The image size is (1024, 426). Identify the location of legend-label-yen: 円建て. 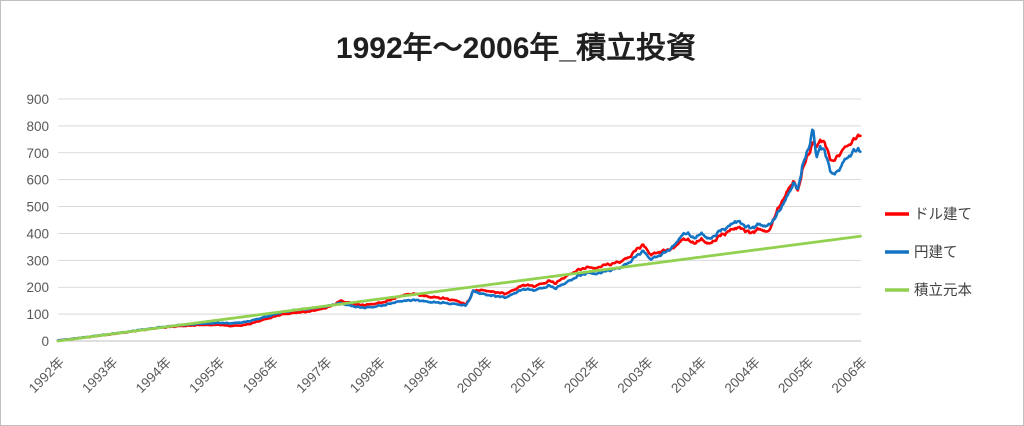
(936, 252).